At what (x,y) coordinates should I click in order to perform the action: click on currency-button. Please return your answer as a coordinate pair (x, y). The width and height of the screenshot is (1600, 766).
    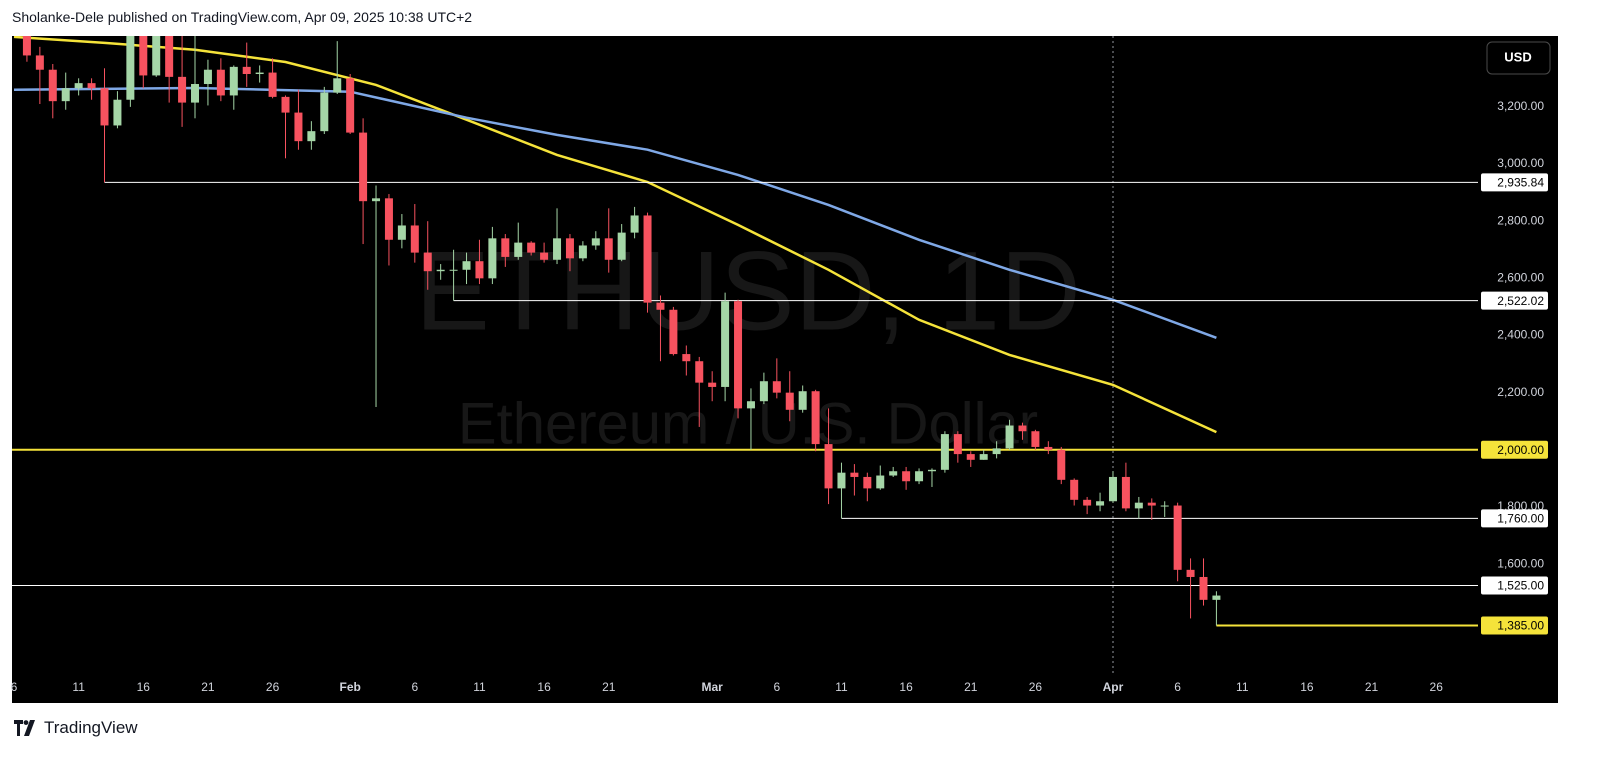
    Looking at the image, I should click on (1518, 58).